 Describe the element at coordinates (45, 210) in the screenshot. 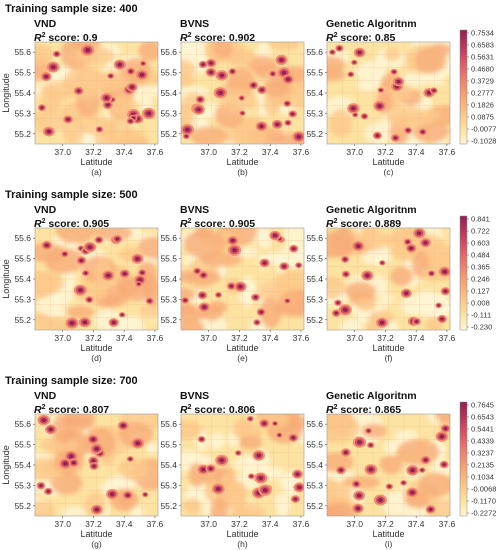

I see `panel-method-title: VND` at that location.